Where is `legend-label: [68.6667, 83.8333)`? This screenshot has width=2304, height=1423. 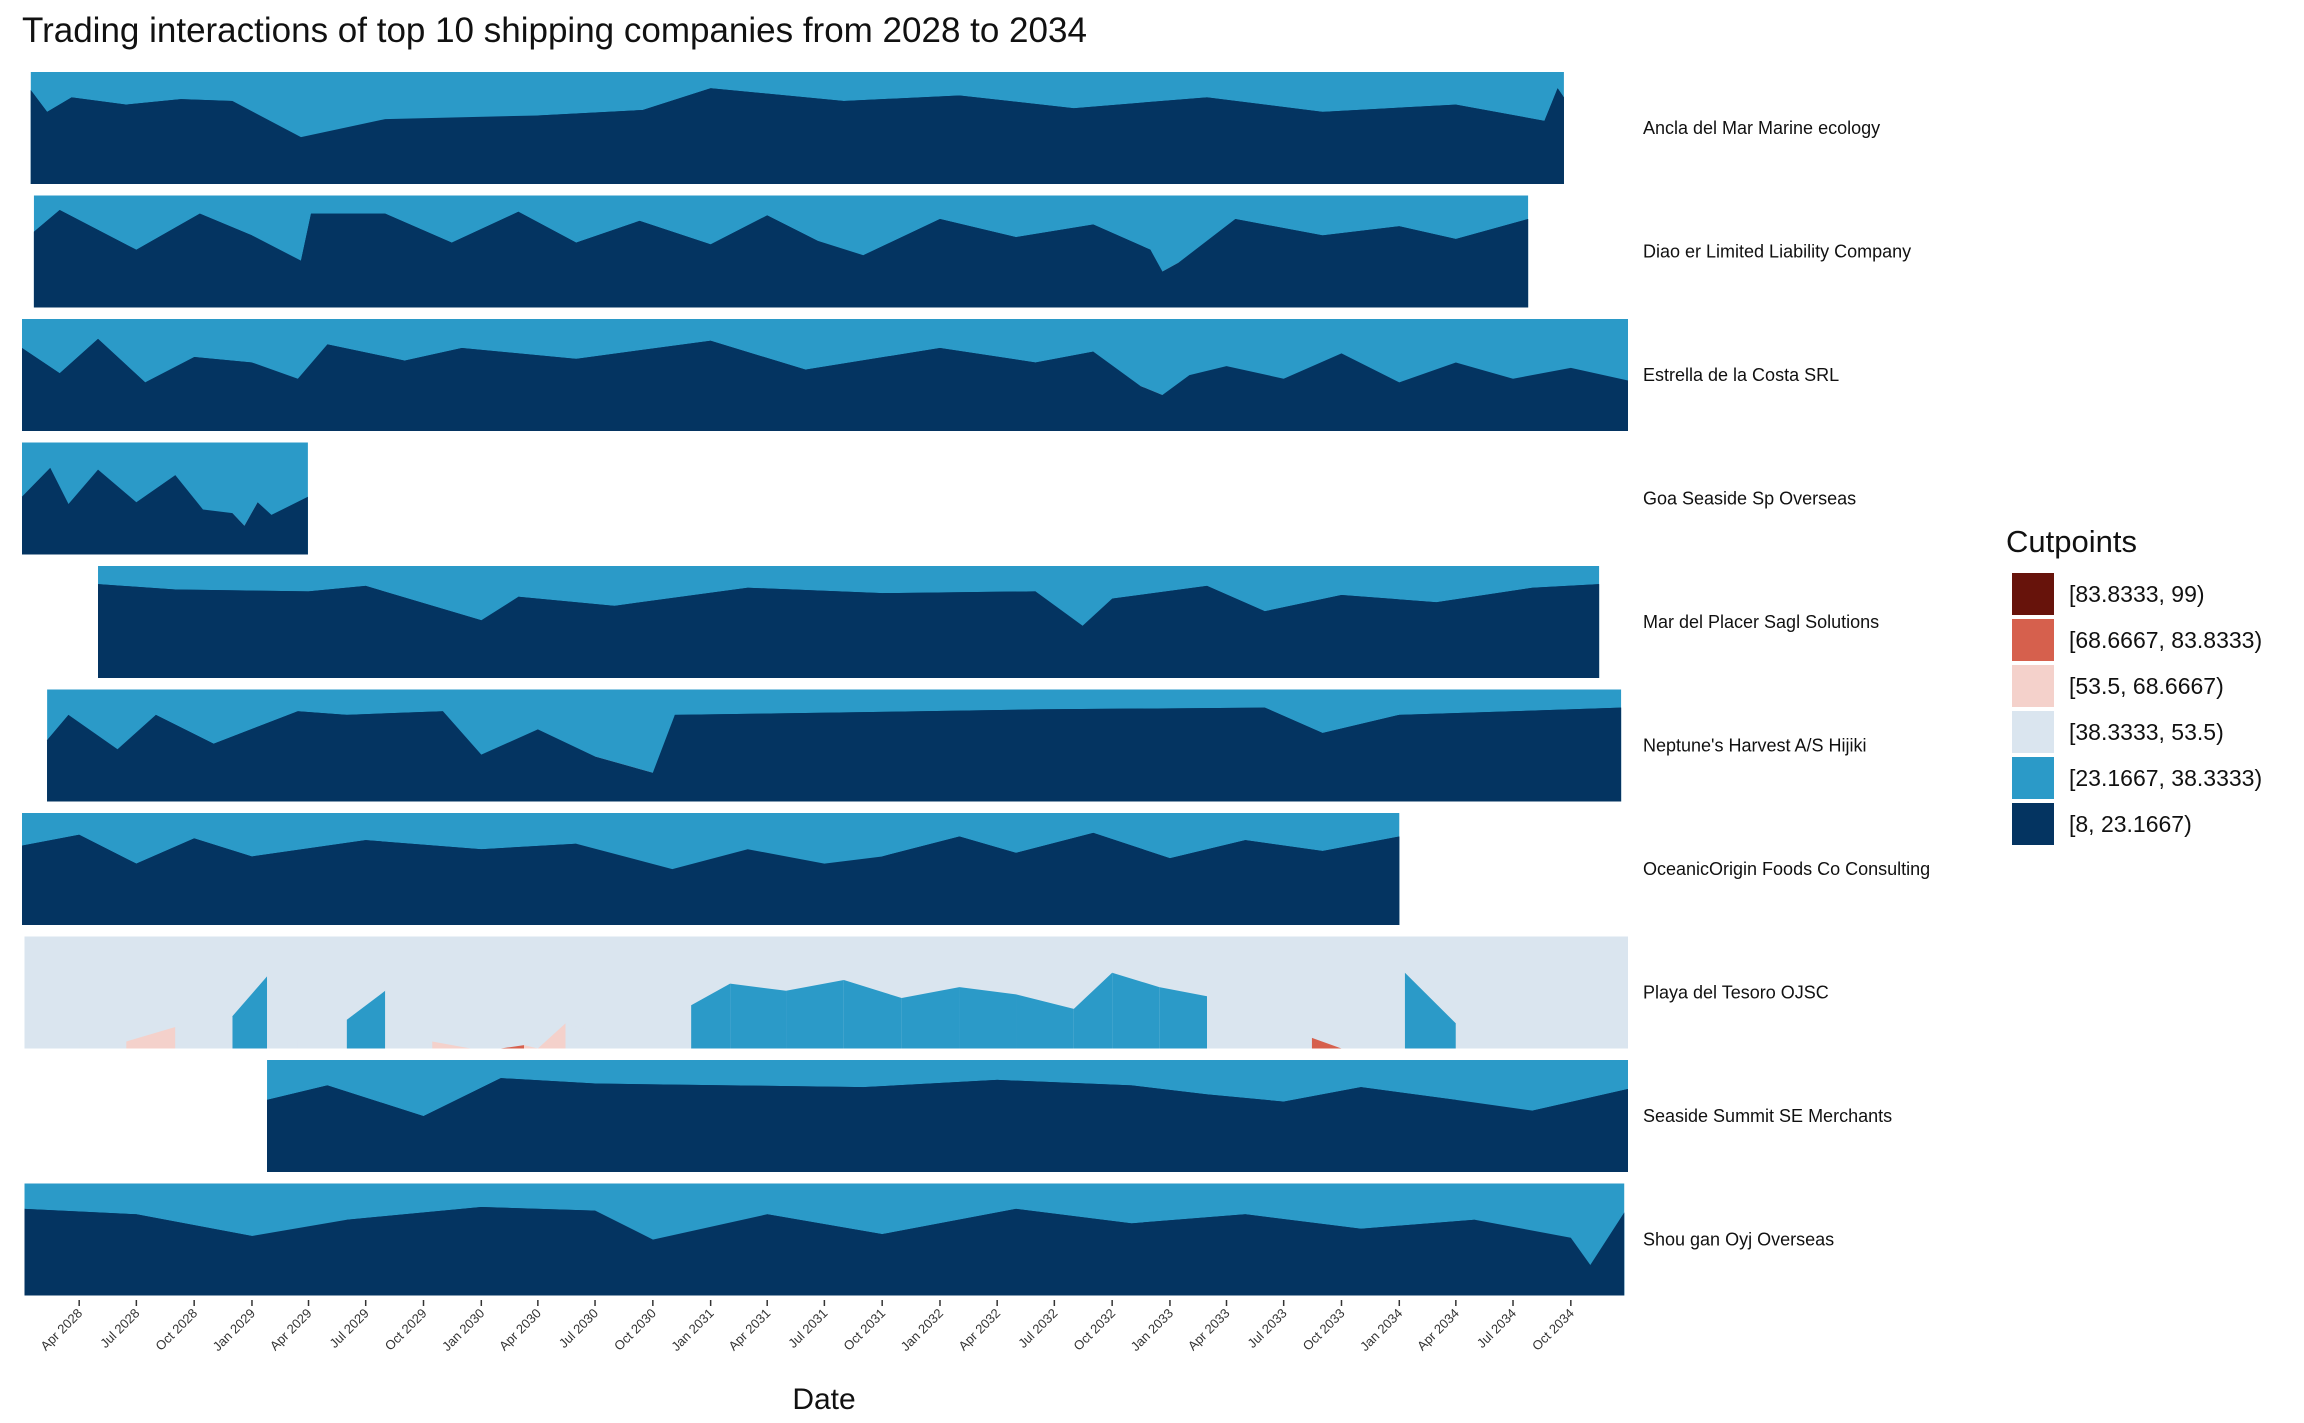 legend-label: [68.6667, 83.8333) is located at coordinates (2165, 640).